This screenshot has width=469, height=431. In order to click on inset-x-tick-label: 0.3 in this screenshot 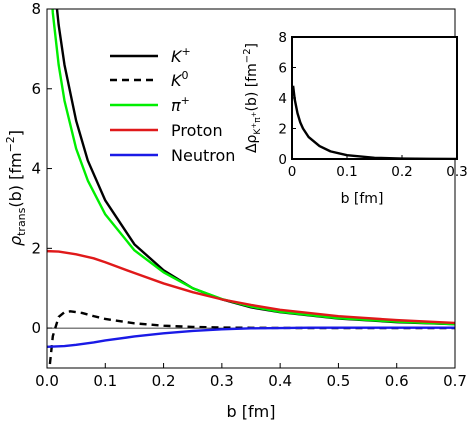, I will do `click(456, 172)`.